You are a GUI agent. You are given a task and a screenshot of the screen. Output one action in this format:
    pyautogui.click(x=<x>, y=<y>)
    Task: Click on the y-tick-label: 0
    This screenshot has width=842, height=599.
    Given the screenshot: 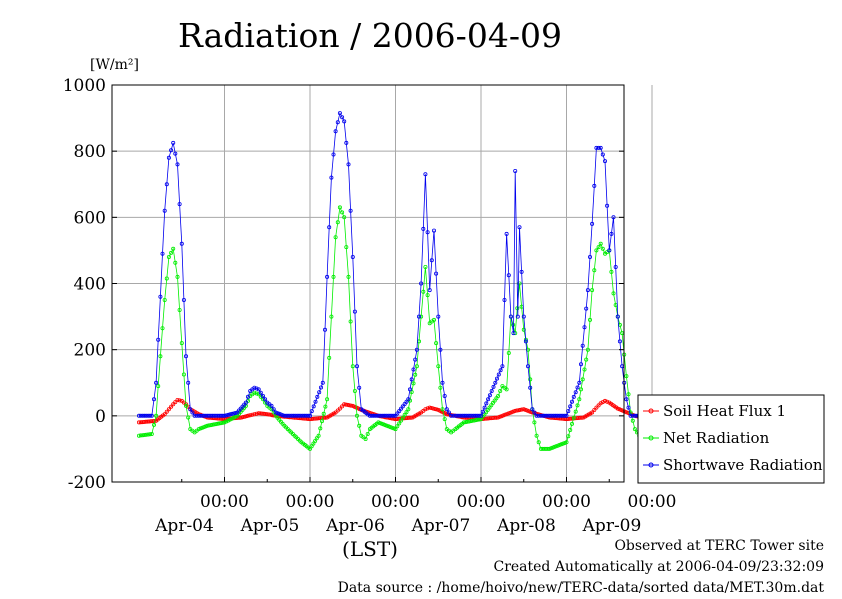 What is the action you would take?
    pyautogui.click(x=100, y=417)
    